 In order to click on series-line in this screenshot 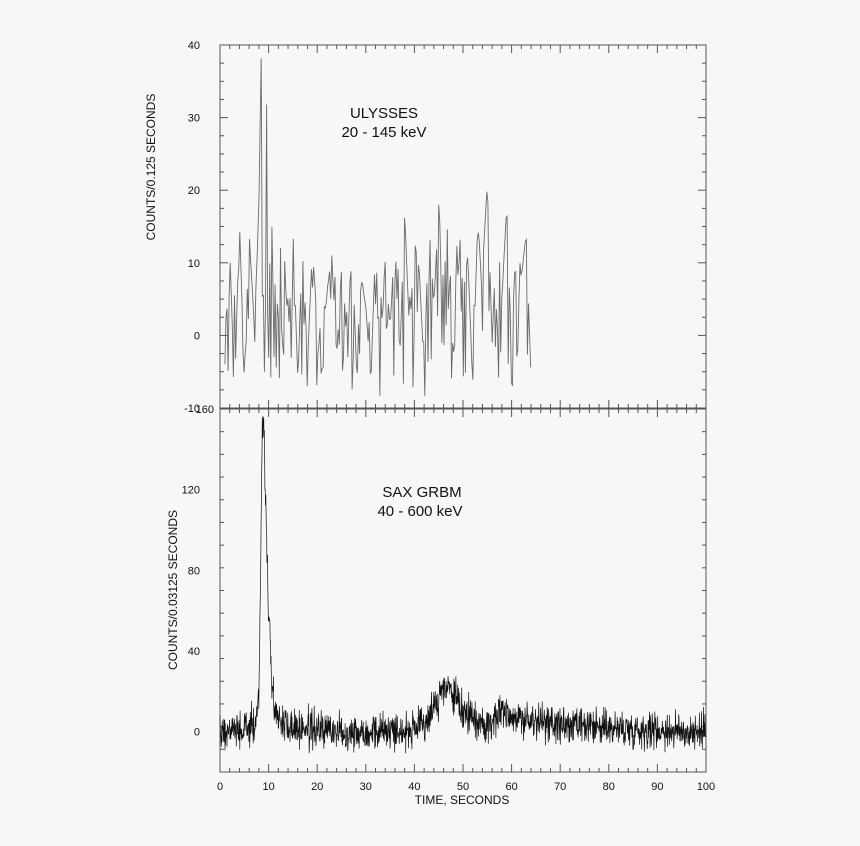, I will do `click(378, 227)`.